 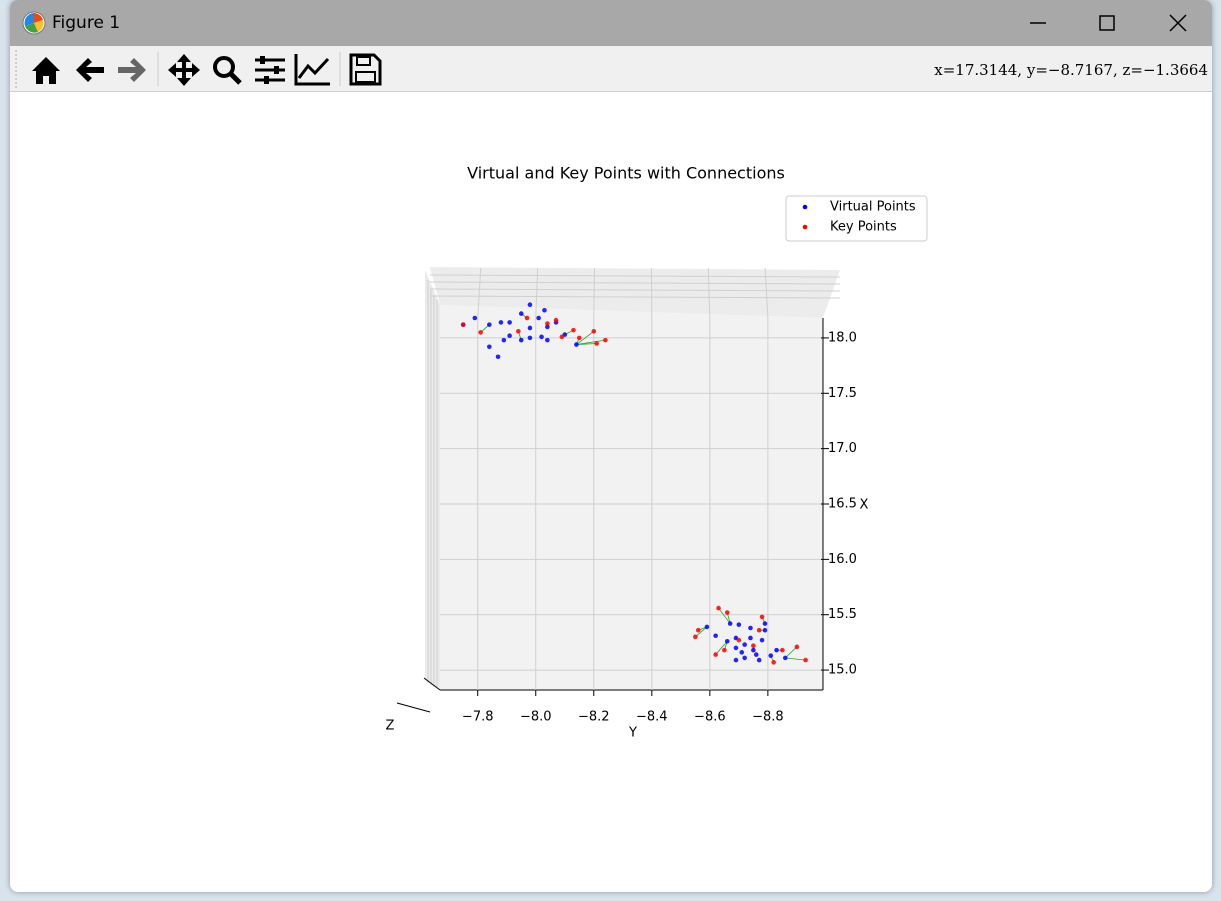 I want to click on pane-grid, so click(x=635, y=286).